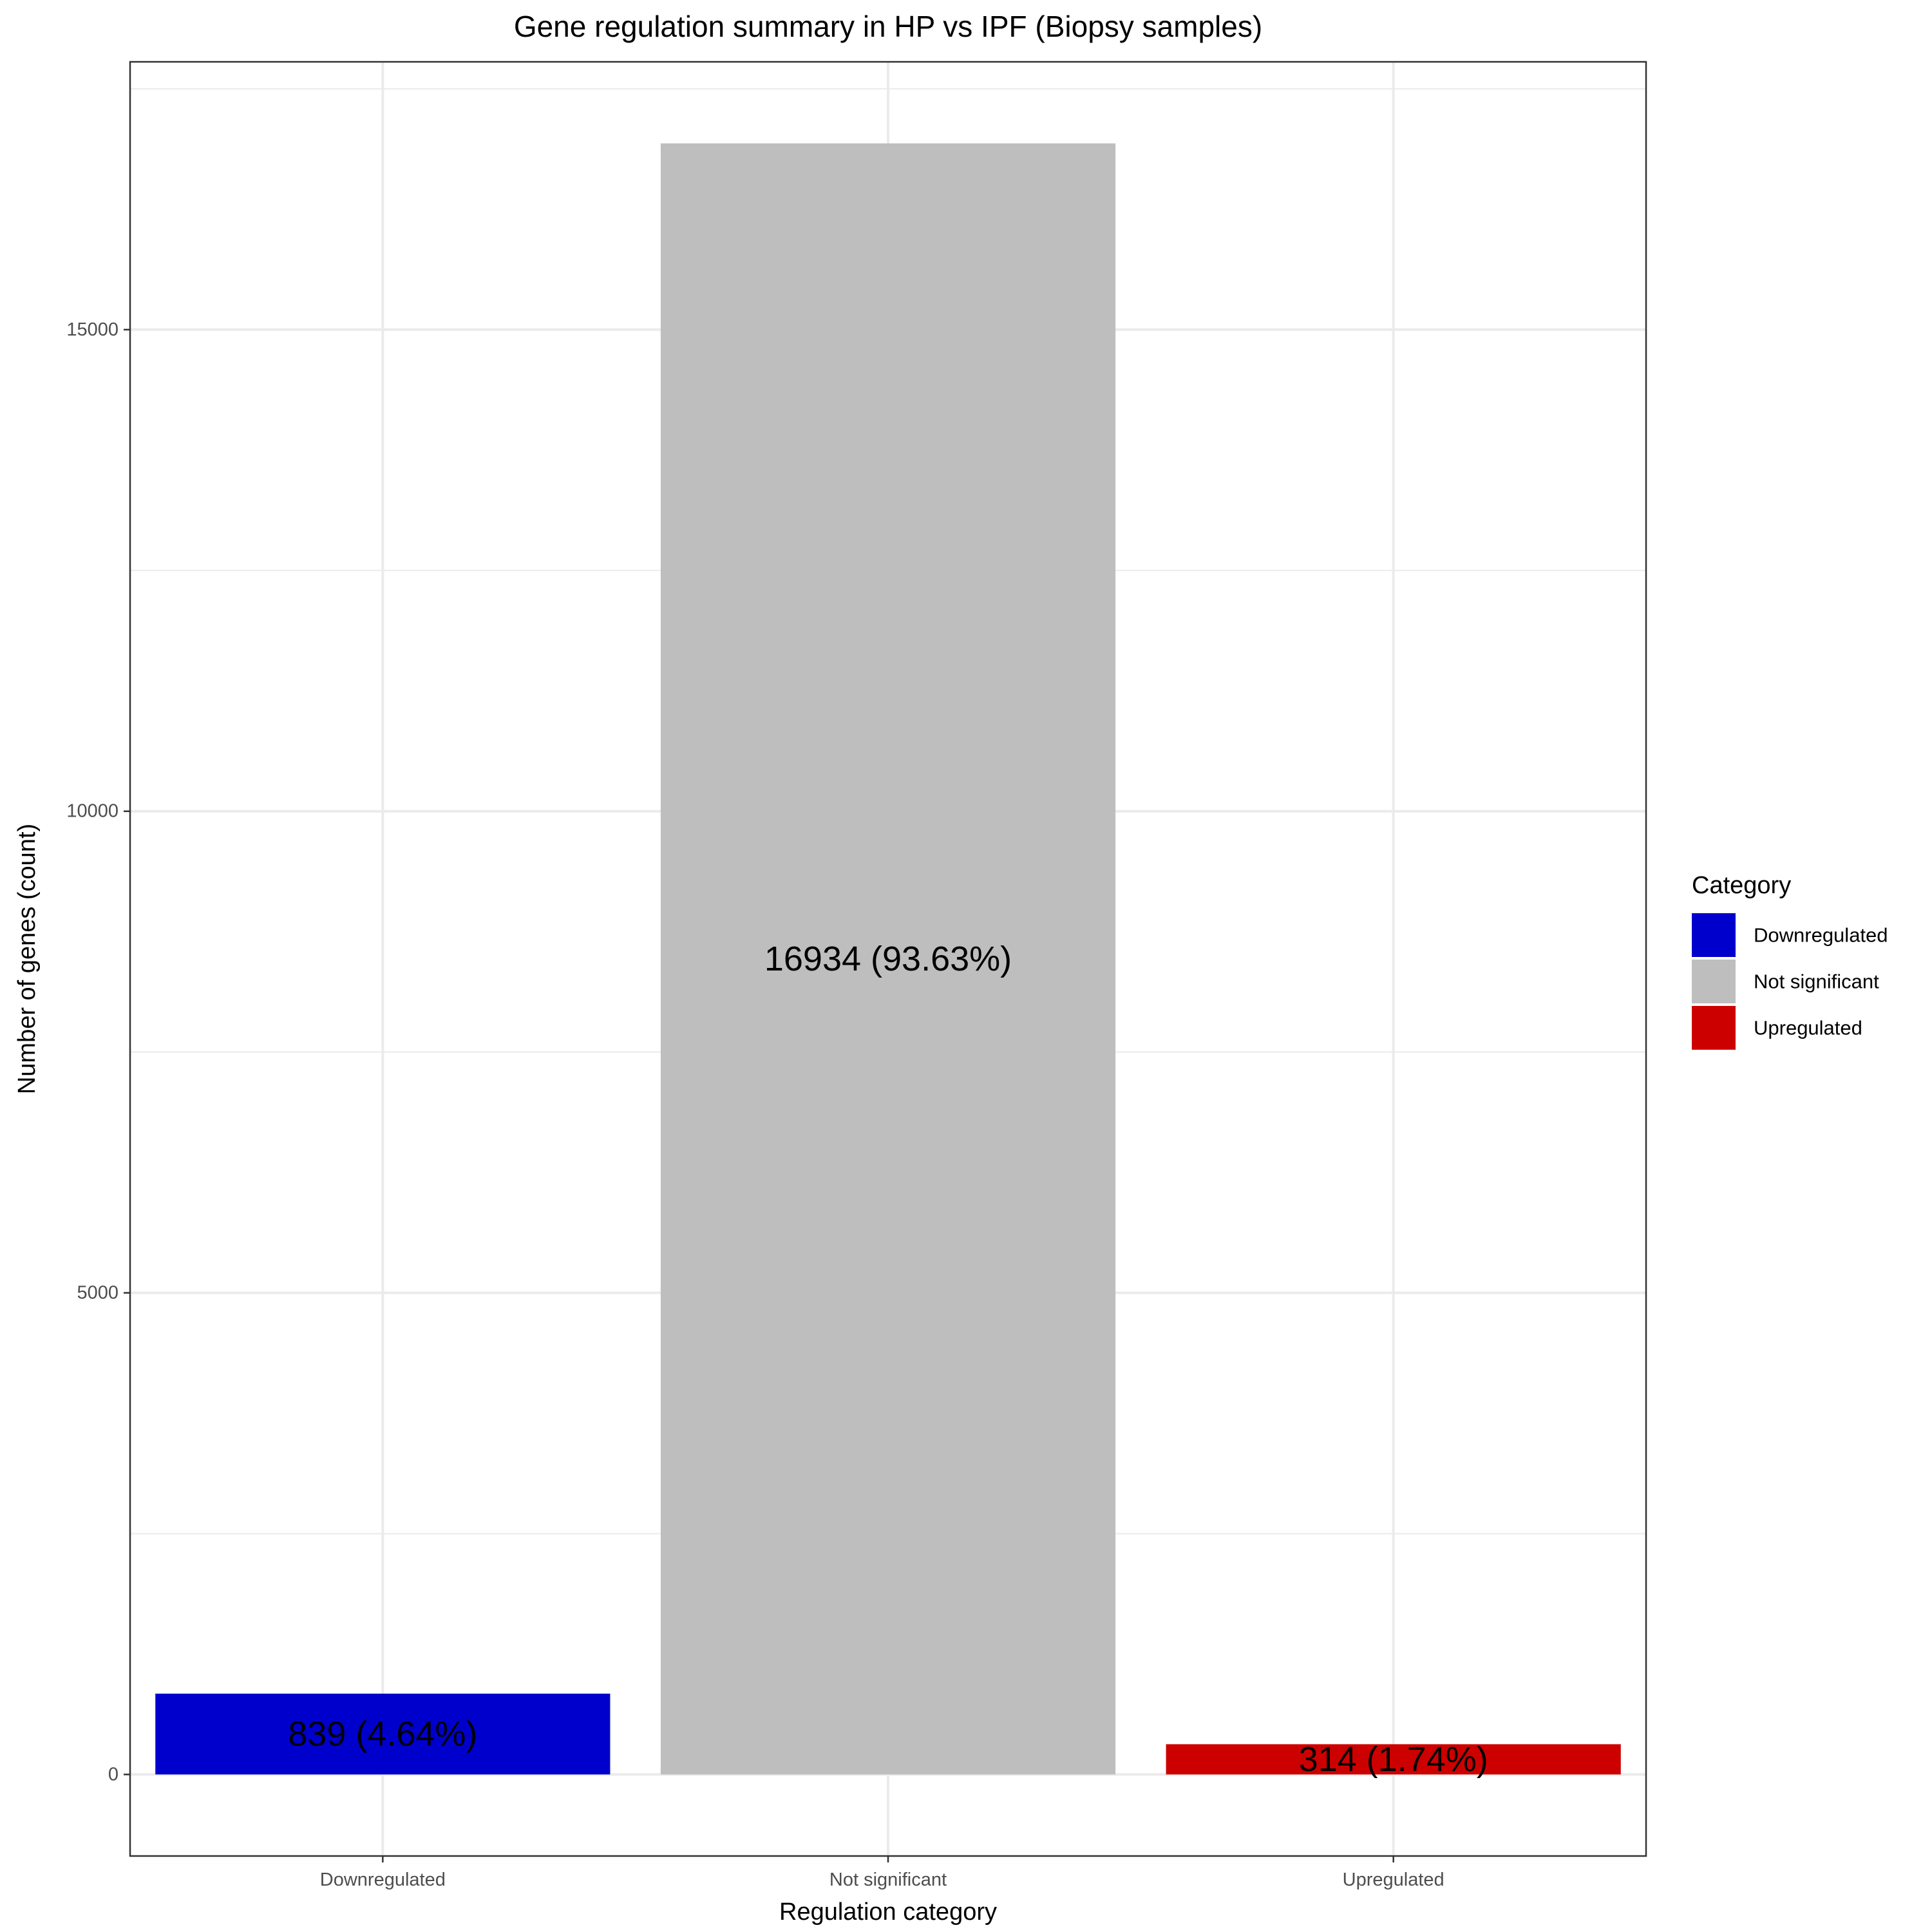 Image resolution: width=1932 pixels, height=1932 pixels. I want to click on legend-label: Upregulated, so click(1808, 1028).